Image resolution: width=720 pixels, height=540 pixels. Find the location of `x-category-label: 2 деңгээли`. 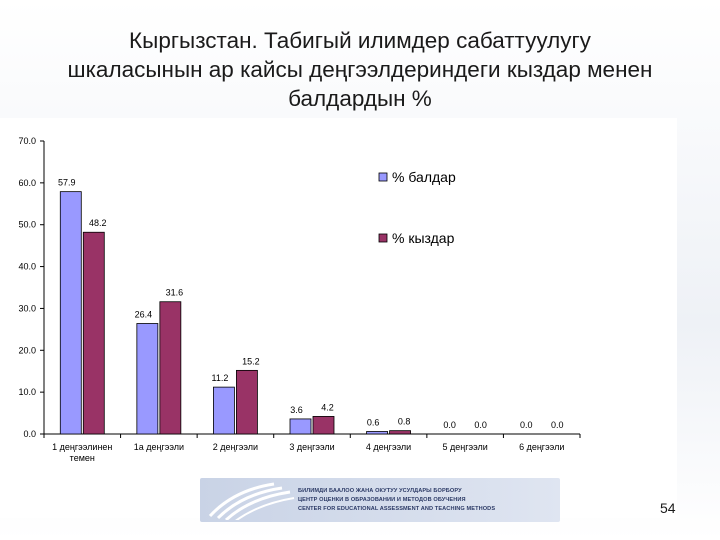

x-category-label: 2 деңгээли is located at coordinates (235, 447).